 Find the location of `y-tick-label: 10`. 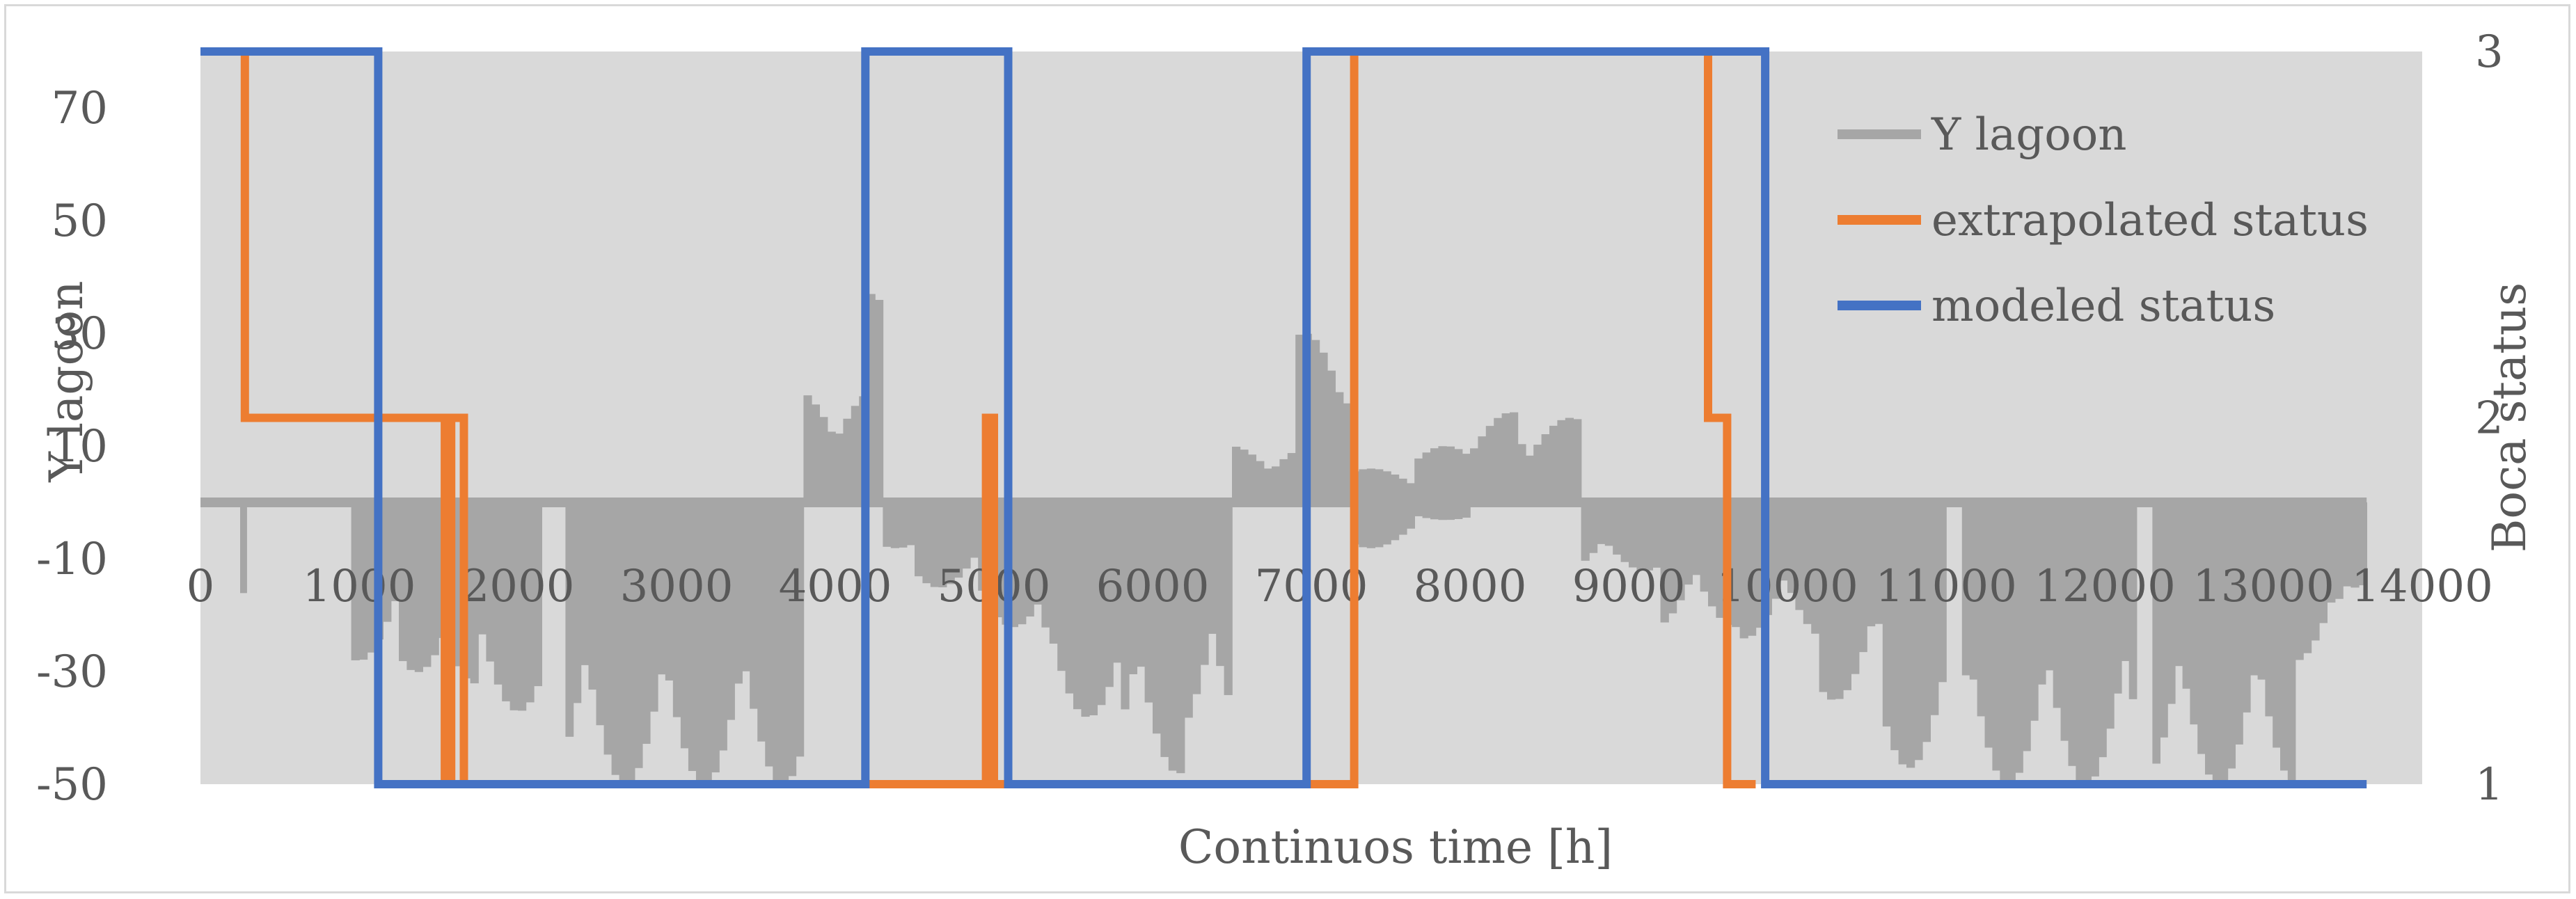

y-tick-label: 10 is located at coordinates (80, 447).